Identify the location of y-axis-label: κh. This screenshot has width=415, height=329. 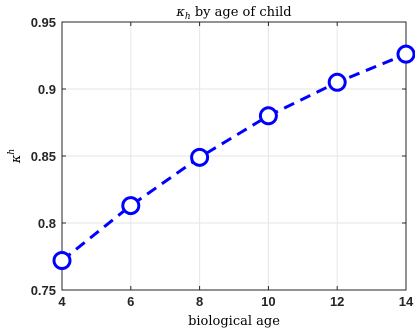
(15, 156).